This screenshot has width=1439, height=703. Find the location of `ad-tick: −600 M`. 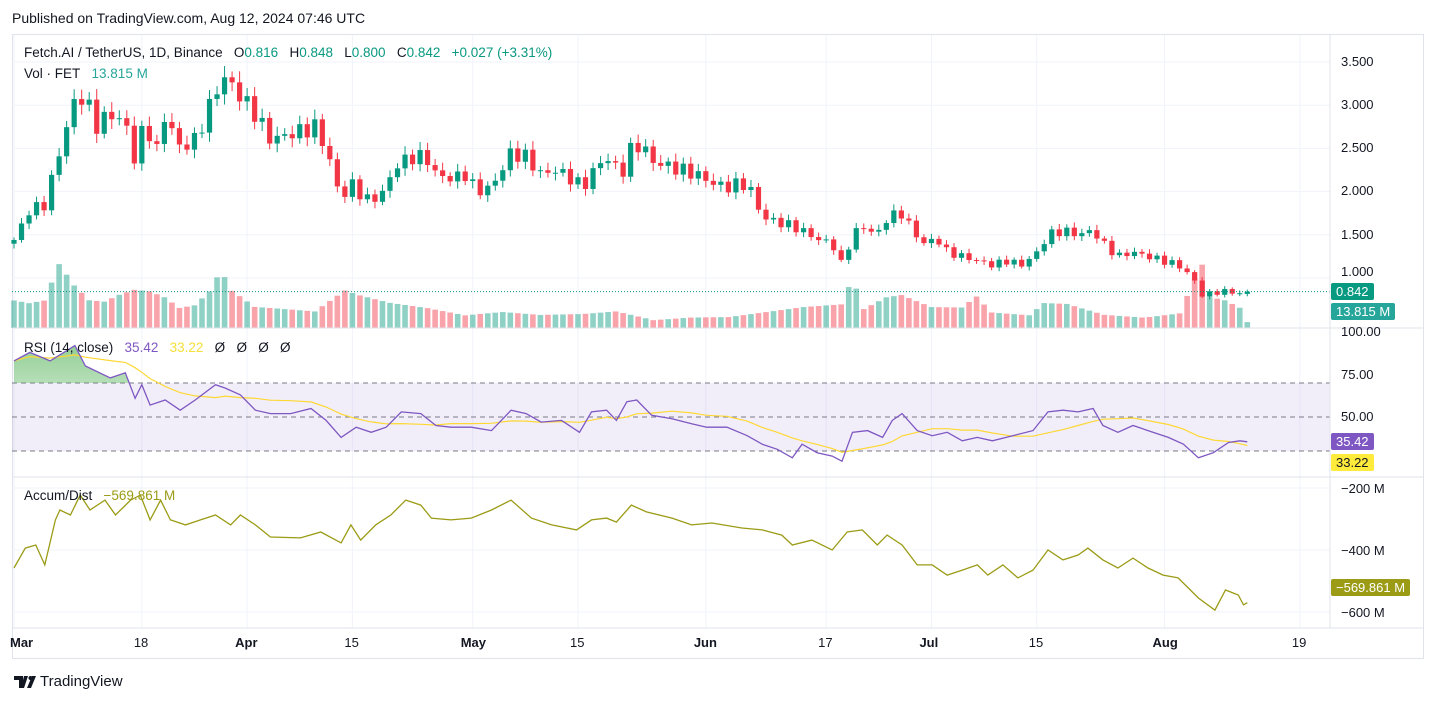

ad-tick: −600 M is located at coordinates (1363, 612).